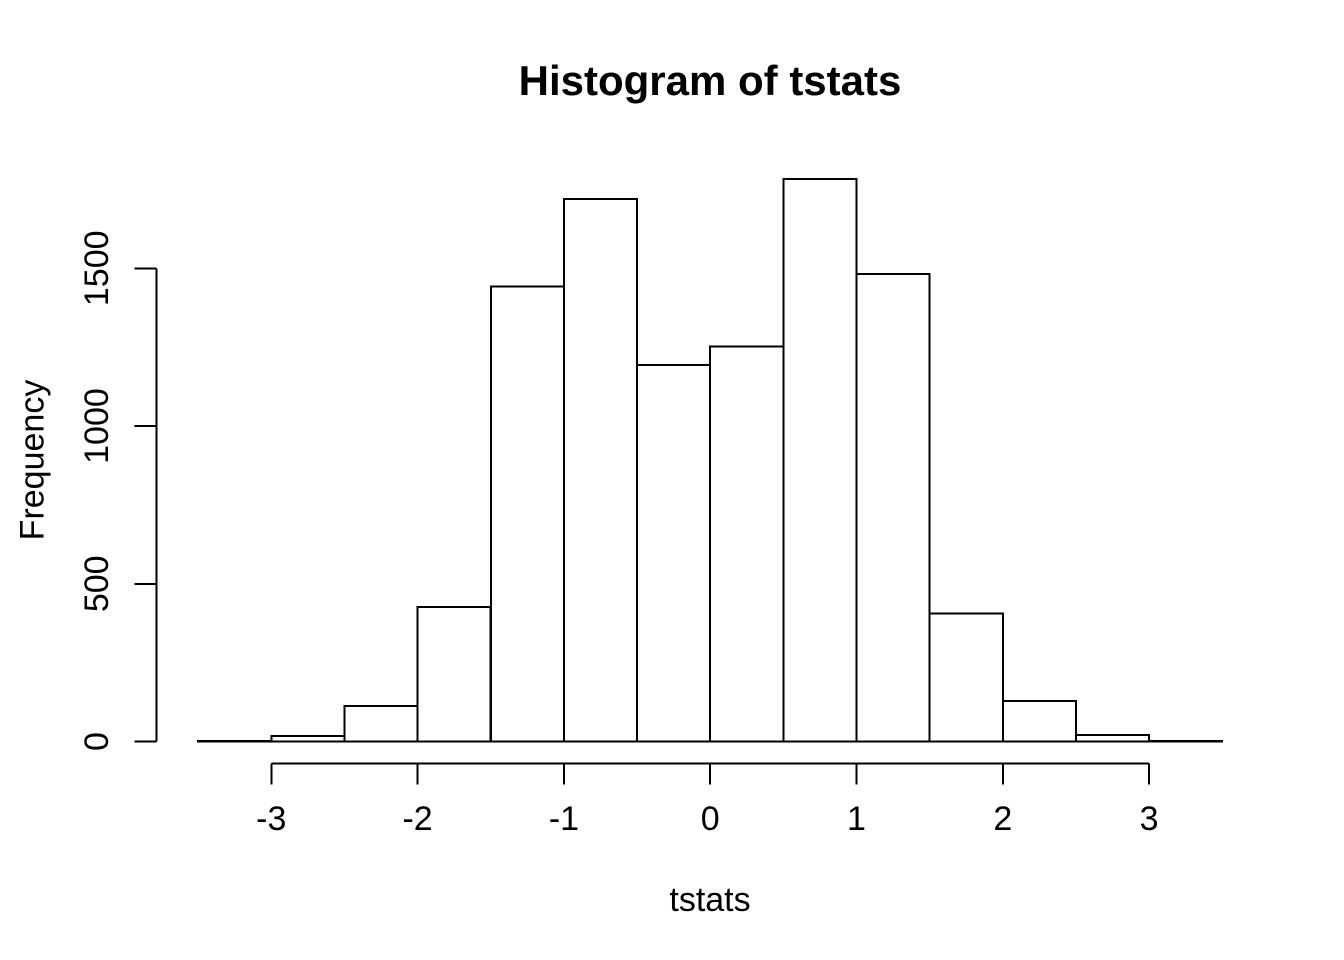 This screenshot has height=960, width=1344. Describe the element at coordinates (32, 460) in the screenshot. I see `y-axis-label: Frequency` at that location.